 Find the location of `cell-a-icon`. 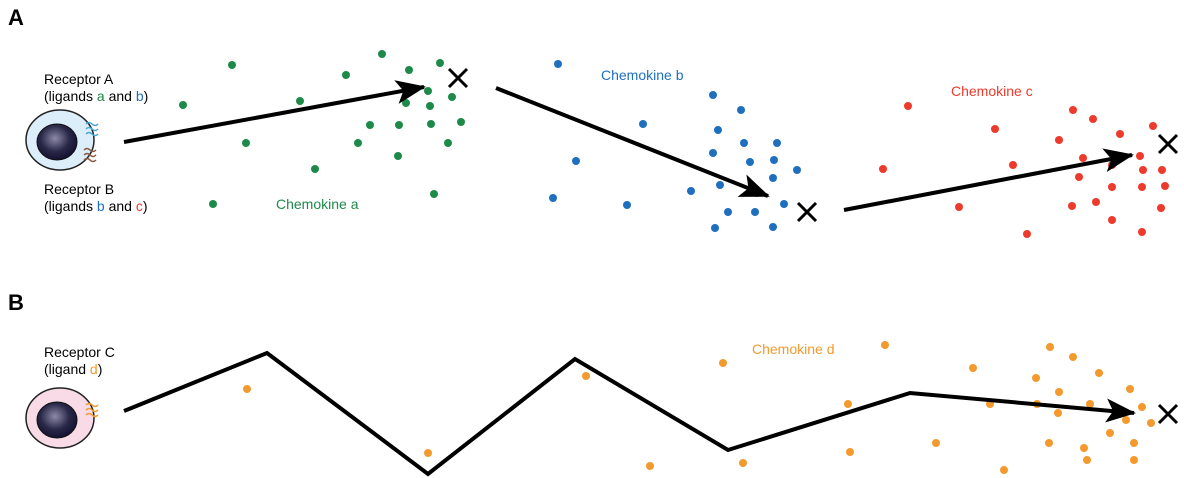

cell-a-icon is located at coordinates (62, 140).